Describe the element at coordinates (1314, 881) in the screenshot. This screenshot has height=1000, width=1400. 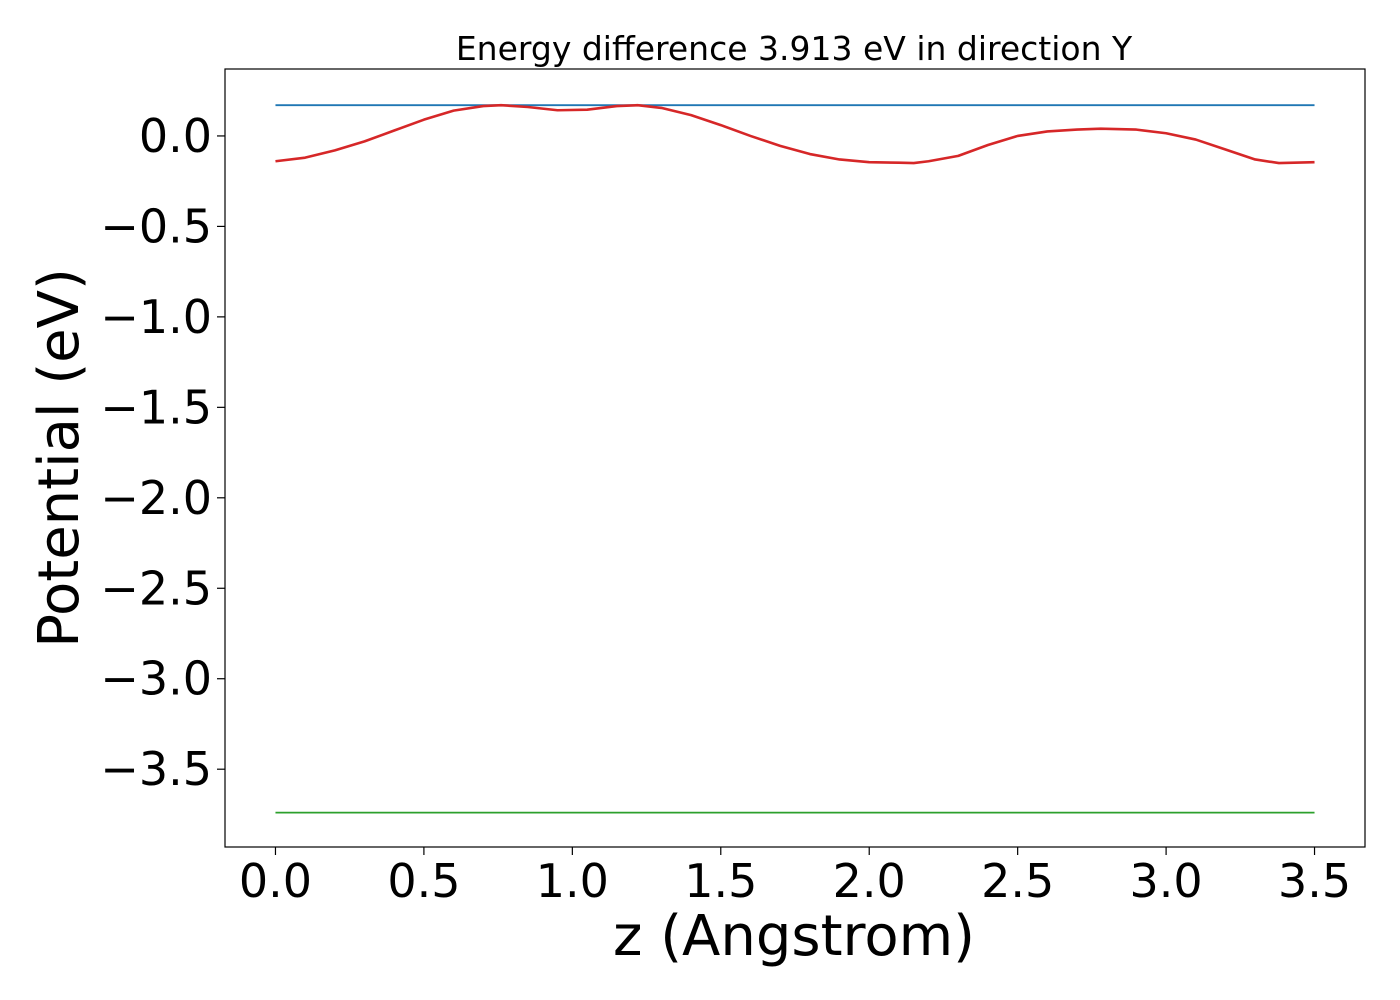
I see `x-tick-label: 3.5` at that location.